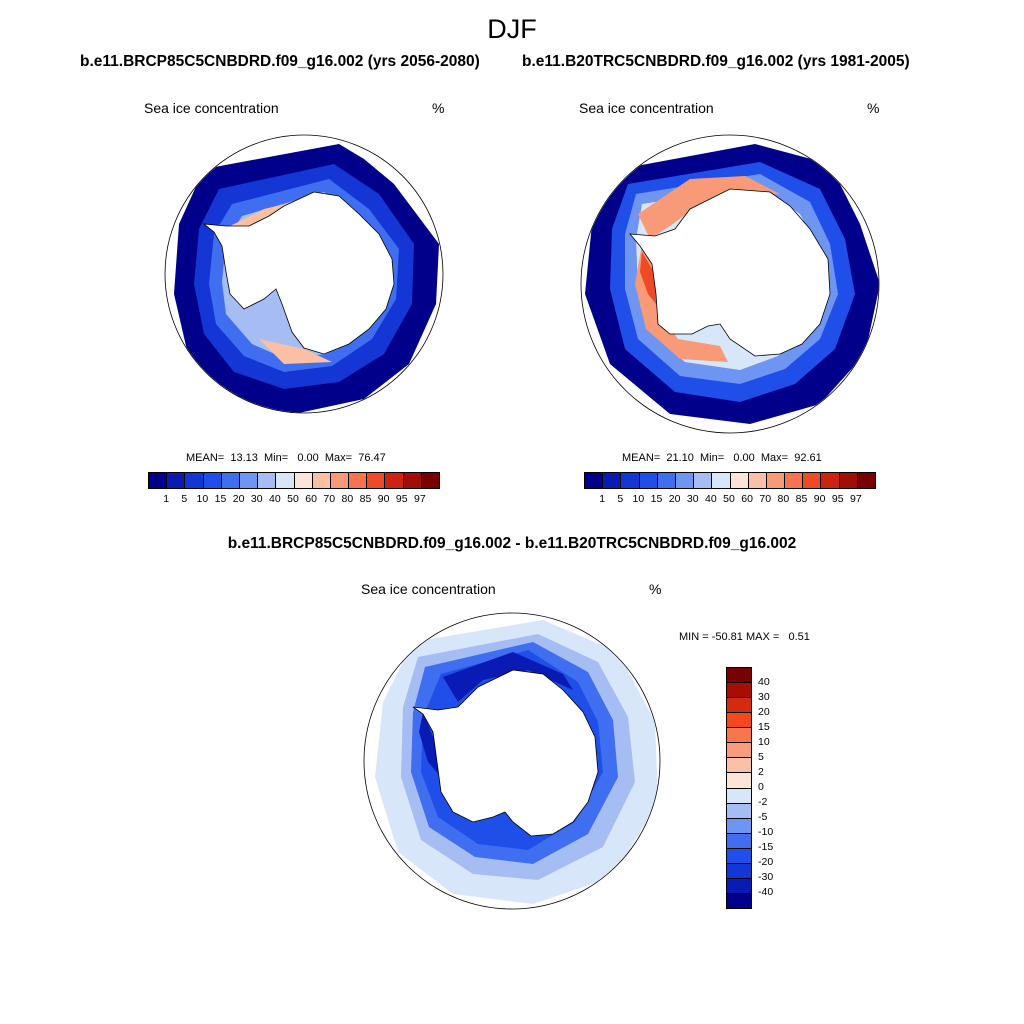  What do you see at coordinates (211, 108) in the screenshot?
I see `left-variable-label: Sea ice concentration` at bounding box center [211, 108].